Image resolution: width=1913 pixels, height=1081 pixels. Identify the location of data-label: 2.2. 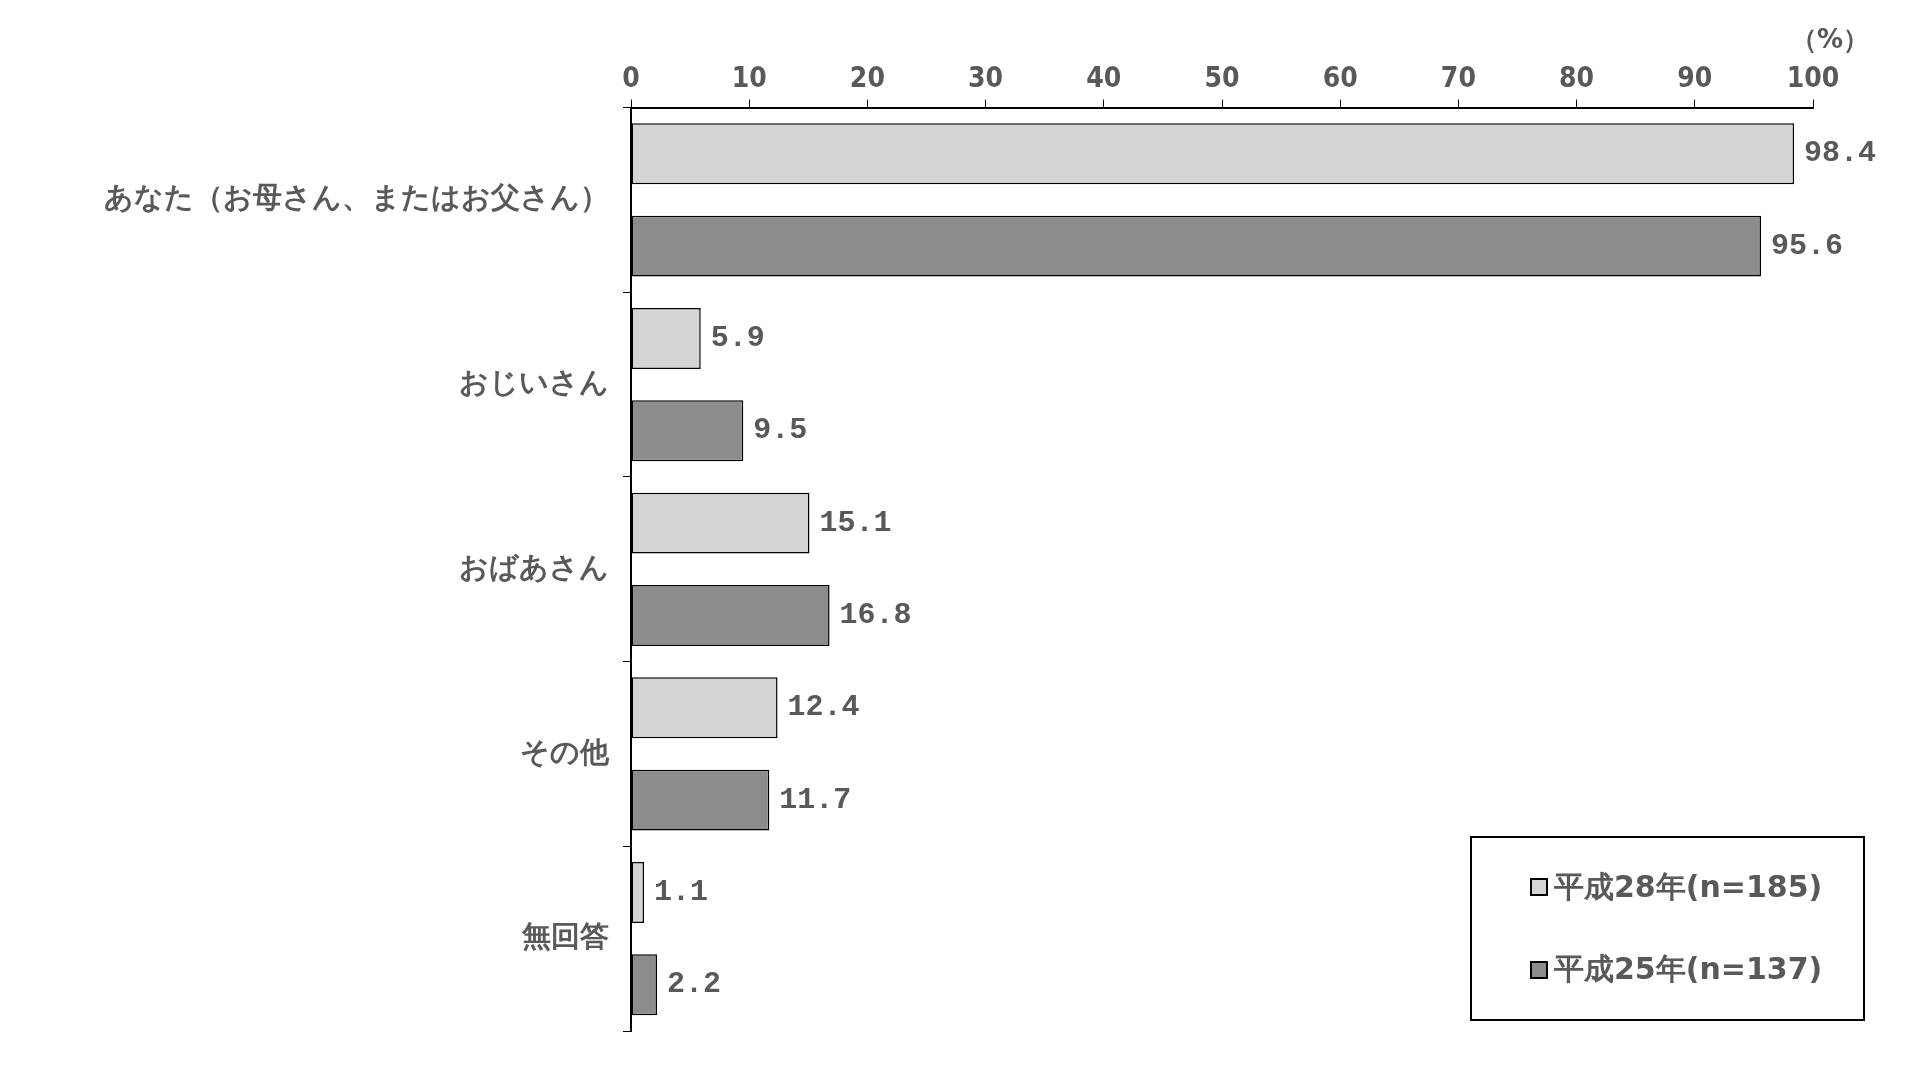
(694, 984).